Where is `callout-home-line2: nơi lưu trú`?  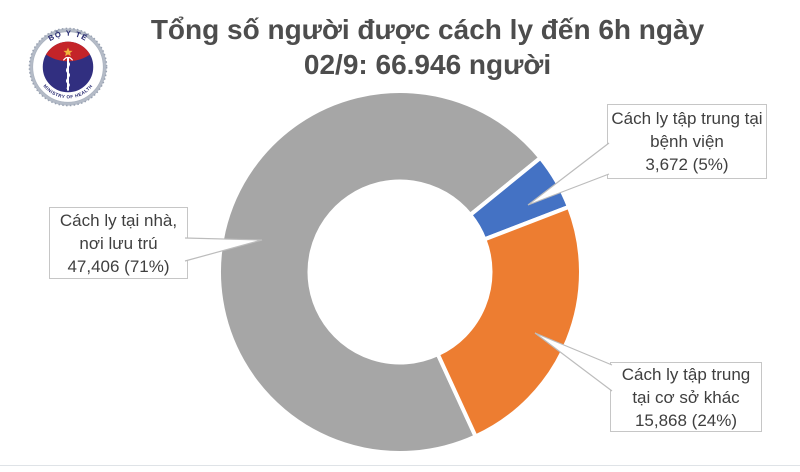 callout-home-line2: nơi lưu trú is located at coordinates (118, 243).